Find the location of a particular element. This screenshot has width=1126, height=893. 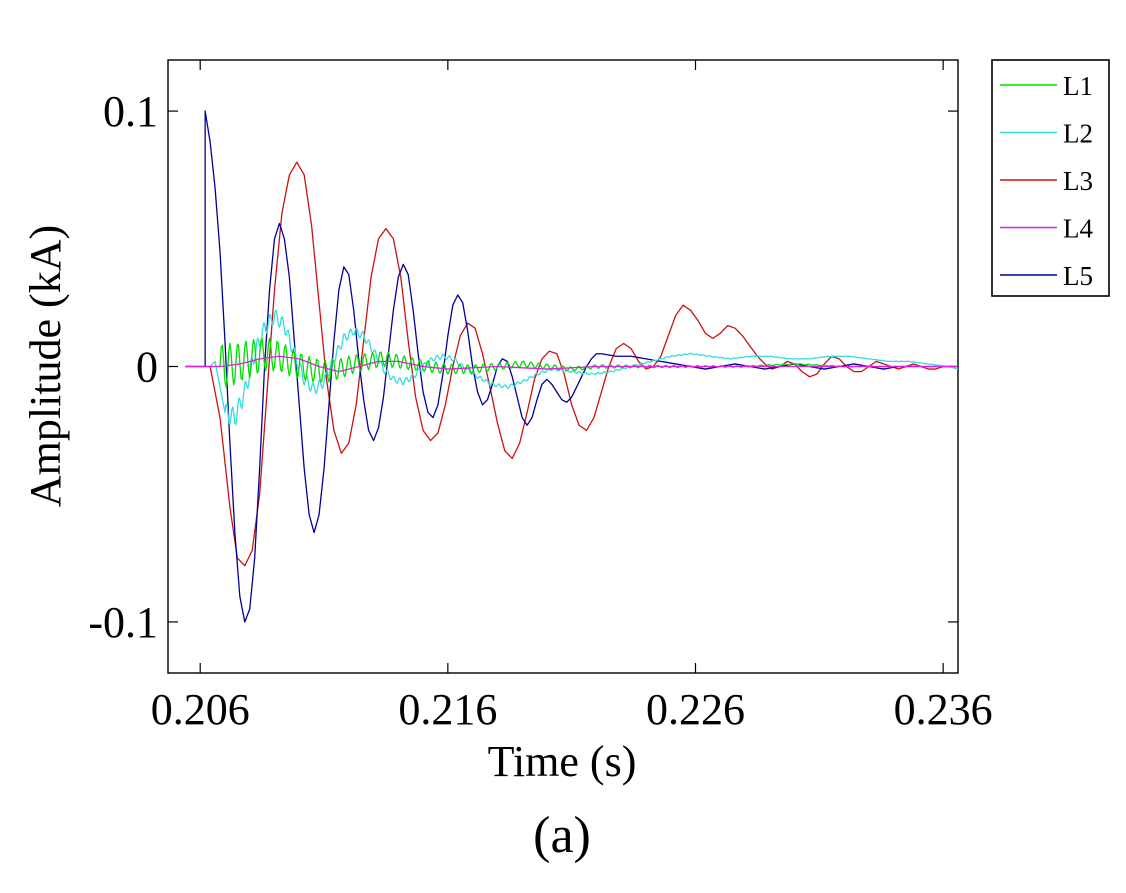

legend-label-l2: L2 is located at coordinates (1078, 134).